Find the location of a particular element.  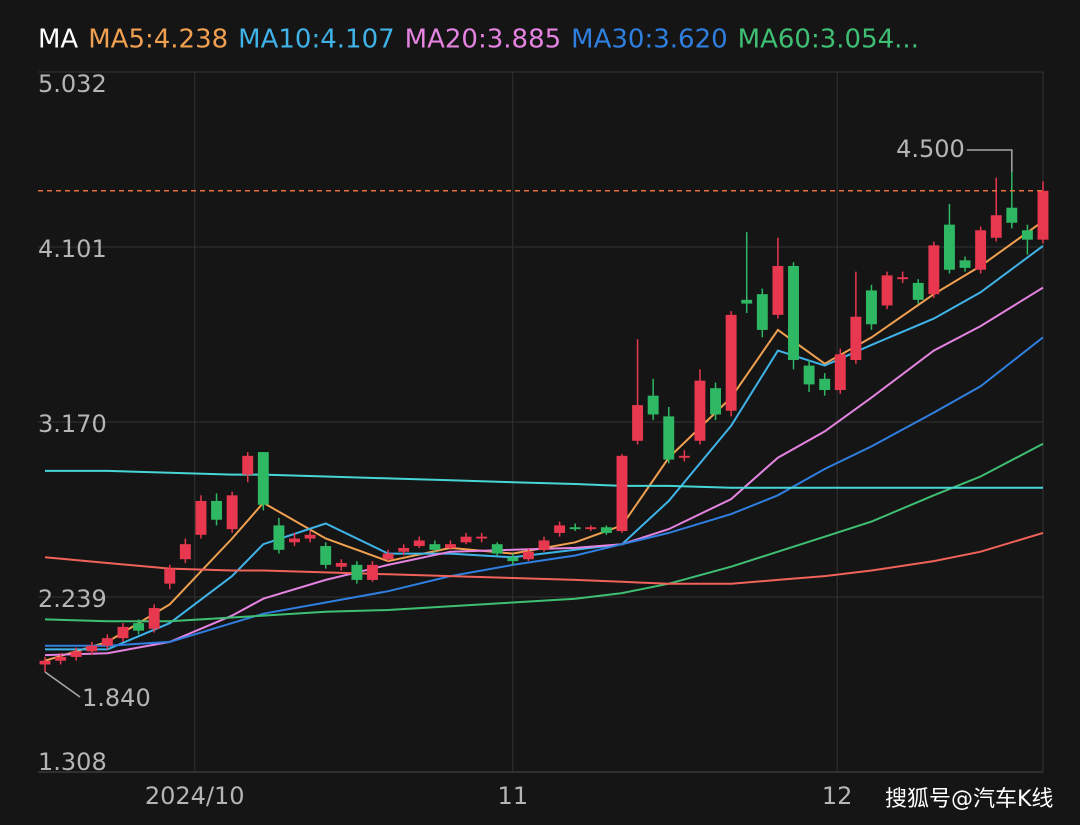

y-tick-label: 1.308 is located at coordinates (72, 762).